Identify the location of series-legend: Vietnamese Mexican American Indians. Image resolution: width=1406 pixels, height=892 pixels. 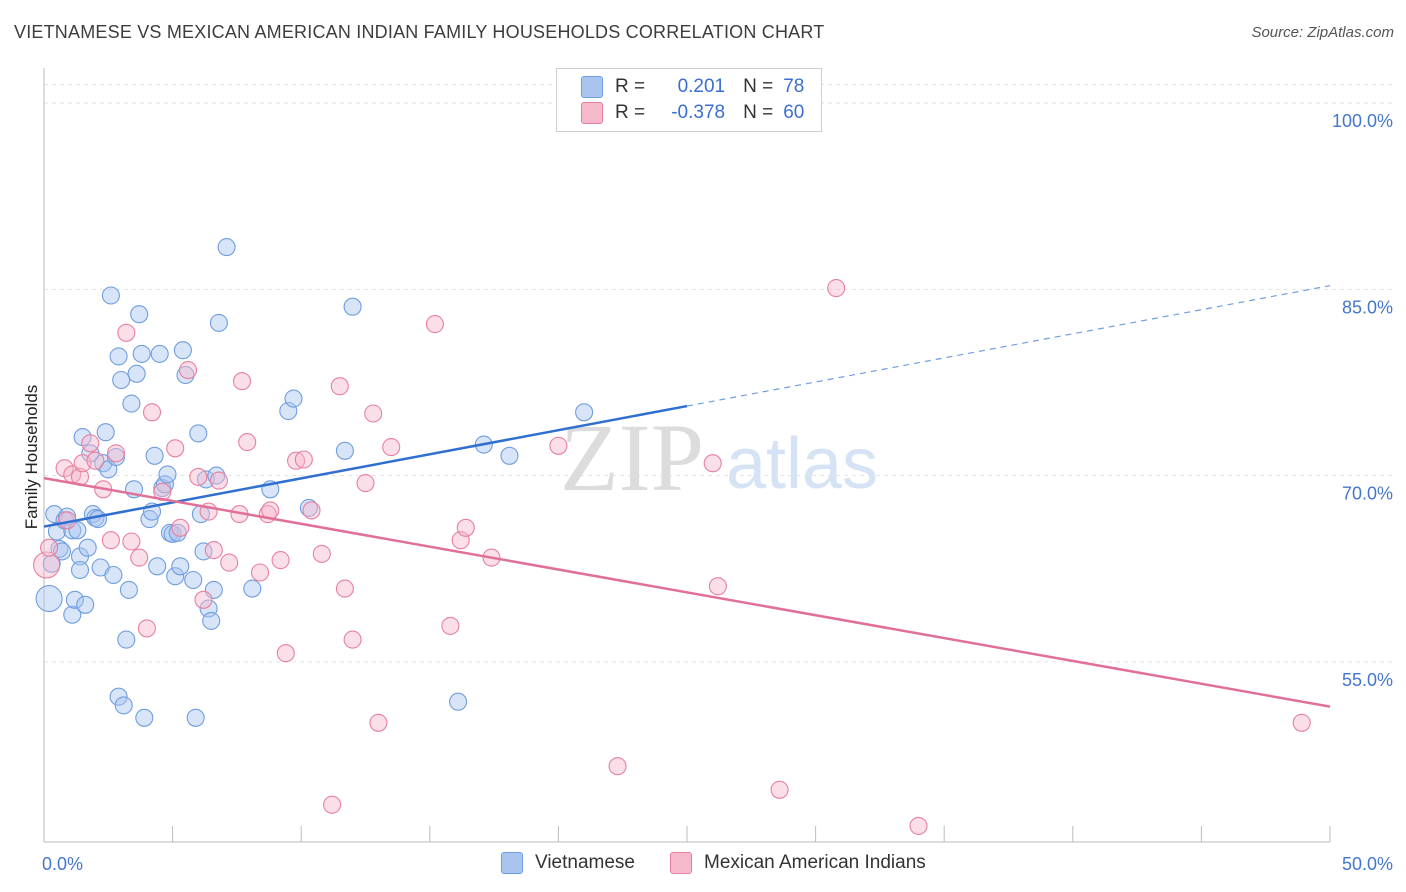
(703, 865).